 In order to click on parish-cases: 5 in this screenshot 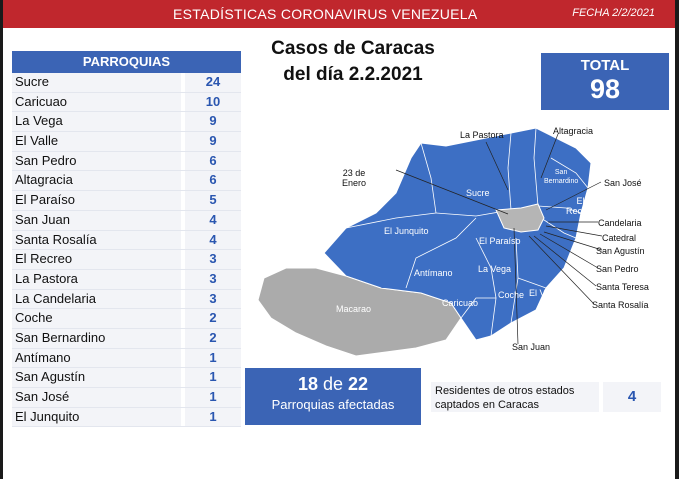, I will do `click(213, 200)`.